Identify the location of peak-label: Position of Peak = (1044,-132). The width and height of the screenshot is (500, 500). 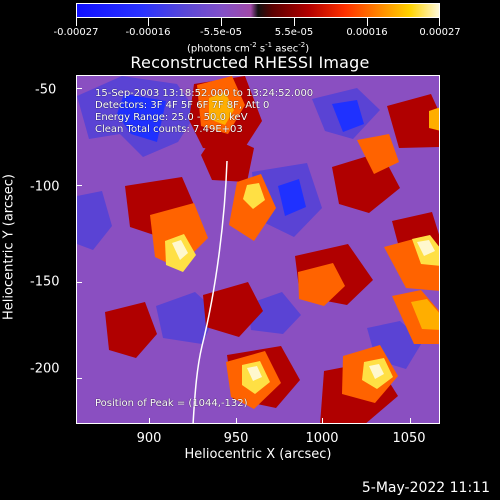
(171, 403).